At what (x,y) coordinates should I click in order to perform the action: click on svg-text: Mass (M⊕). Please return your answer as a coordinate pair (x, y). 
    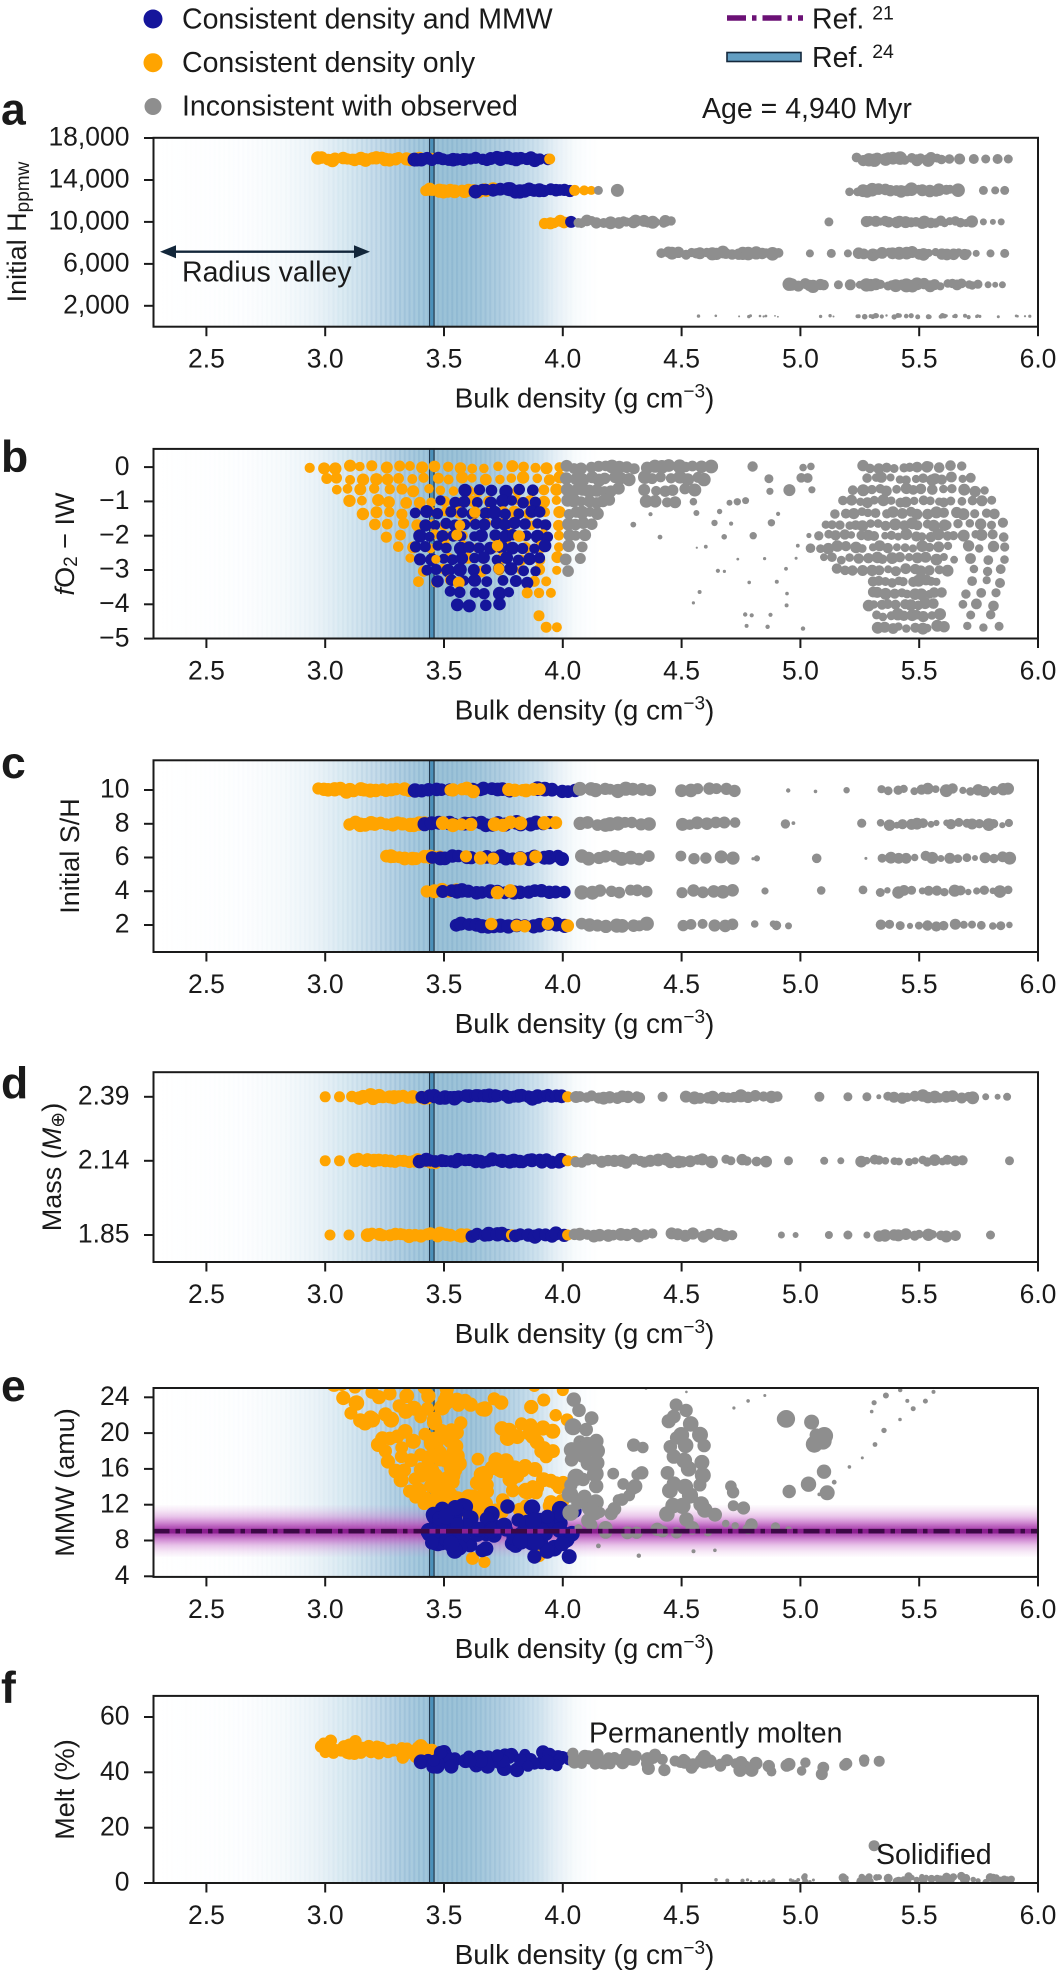
    Looking at the image, I should click on (53, 1167).